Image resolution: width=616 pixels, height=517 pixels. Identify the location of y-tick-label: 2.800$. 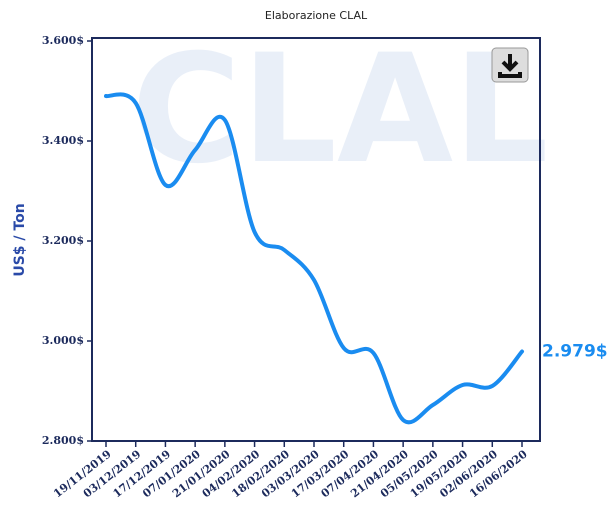
(63, 440).